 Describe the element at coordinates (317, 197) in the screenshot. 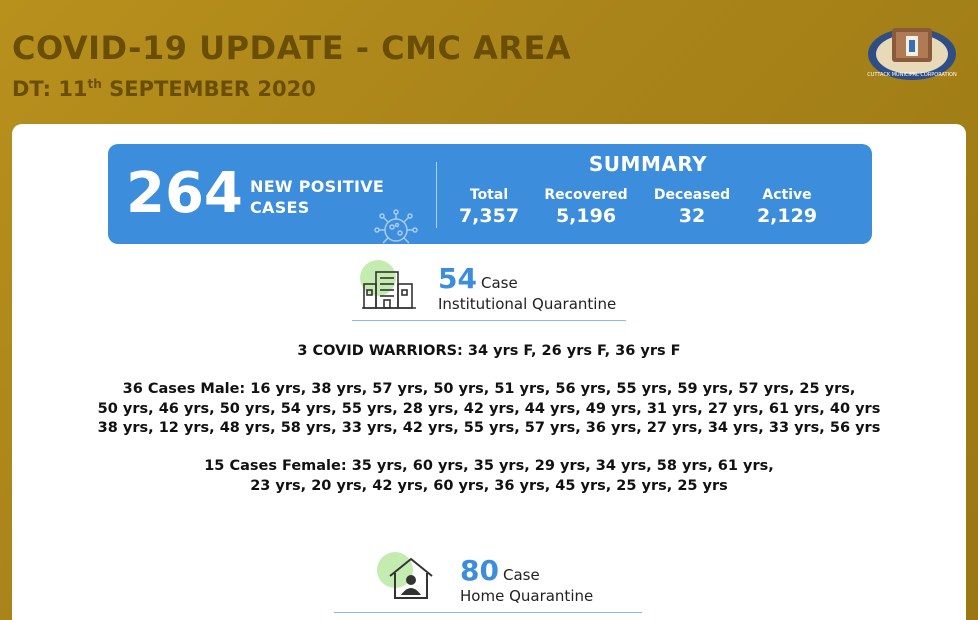

I see `new-cases-label: NEW POSITIVE CASES` at that location.